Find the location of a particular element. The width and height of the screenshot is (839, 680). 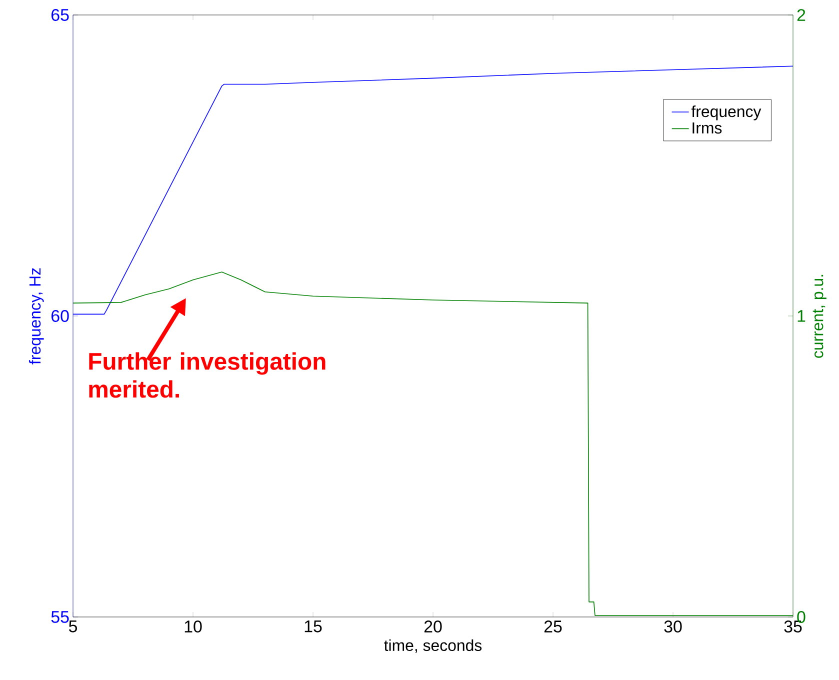

y2-tick-label: 2 is located at coordinates (801, 15).